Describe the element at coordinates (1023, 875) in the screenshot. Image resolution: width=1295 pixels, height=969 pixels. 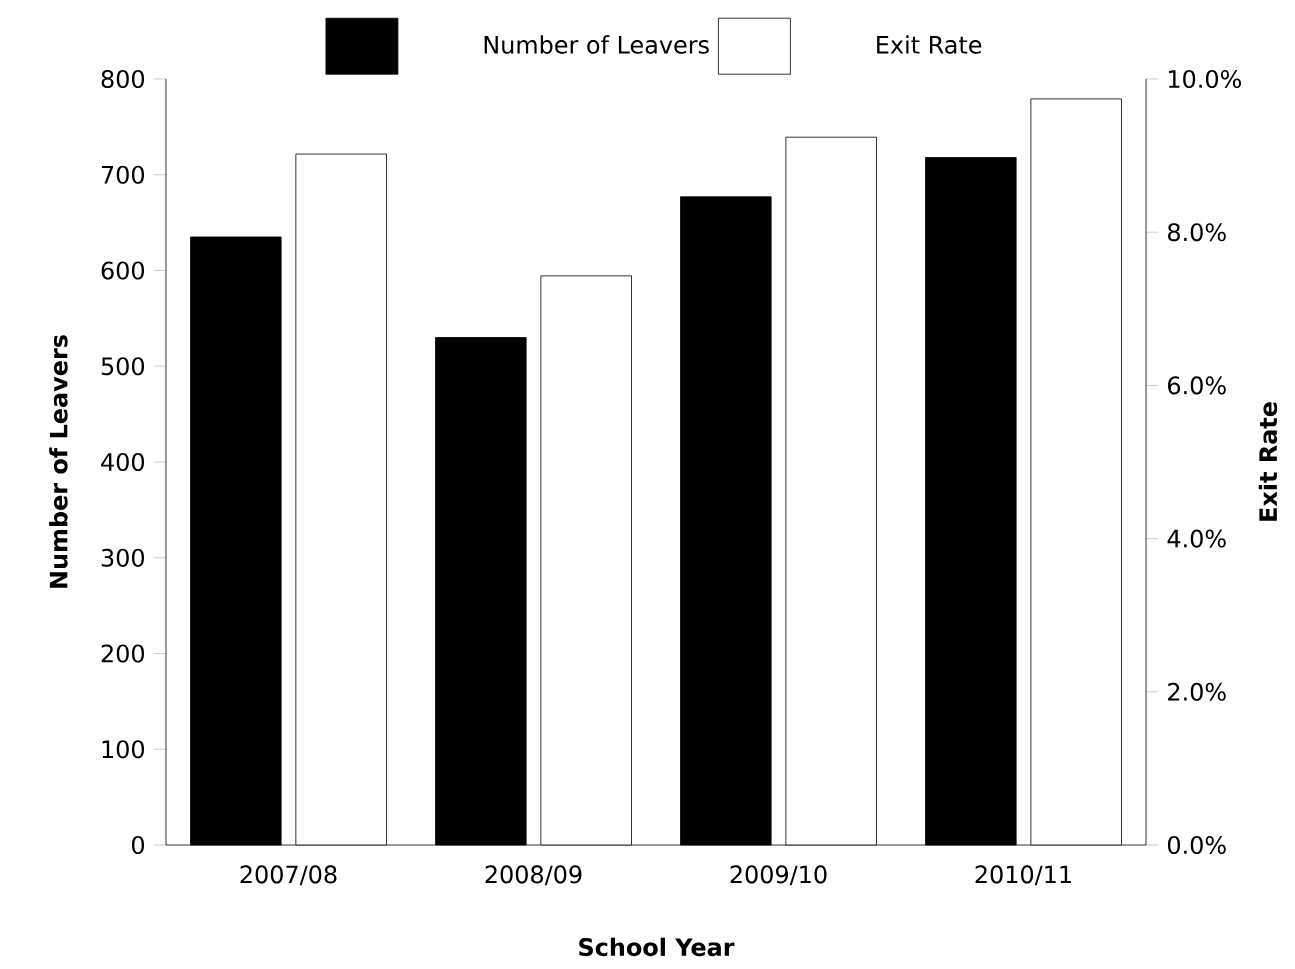
I see `x-tick-label: 2010/11` at that location.